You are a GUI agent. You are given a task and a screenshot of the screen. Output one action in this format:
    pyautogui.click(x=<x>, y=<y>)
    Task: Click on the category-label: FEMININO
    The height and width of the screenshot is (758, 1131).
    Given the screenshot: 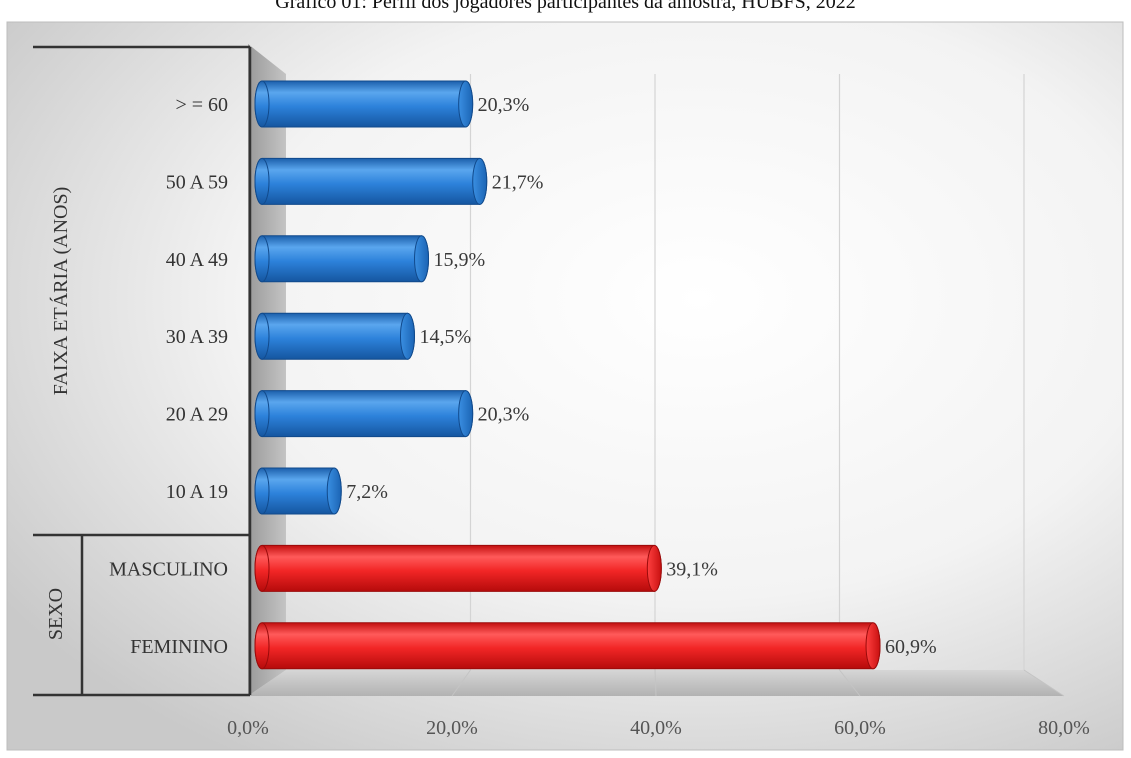 What is the action you would take?
    pyautogui.click(x=179, y=647)
    